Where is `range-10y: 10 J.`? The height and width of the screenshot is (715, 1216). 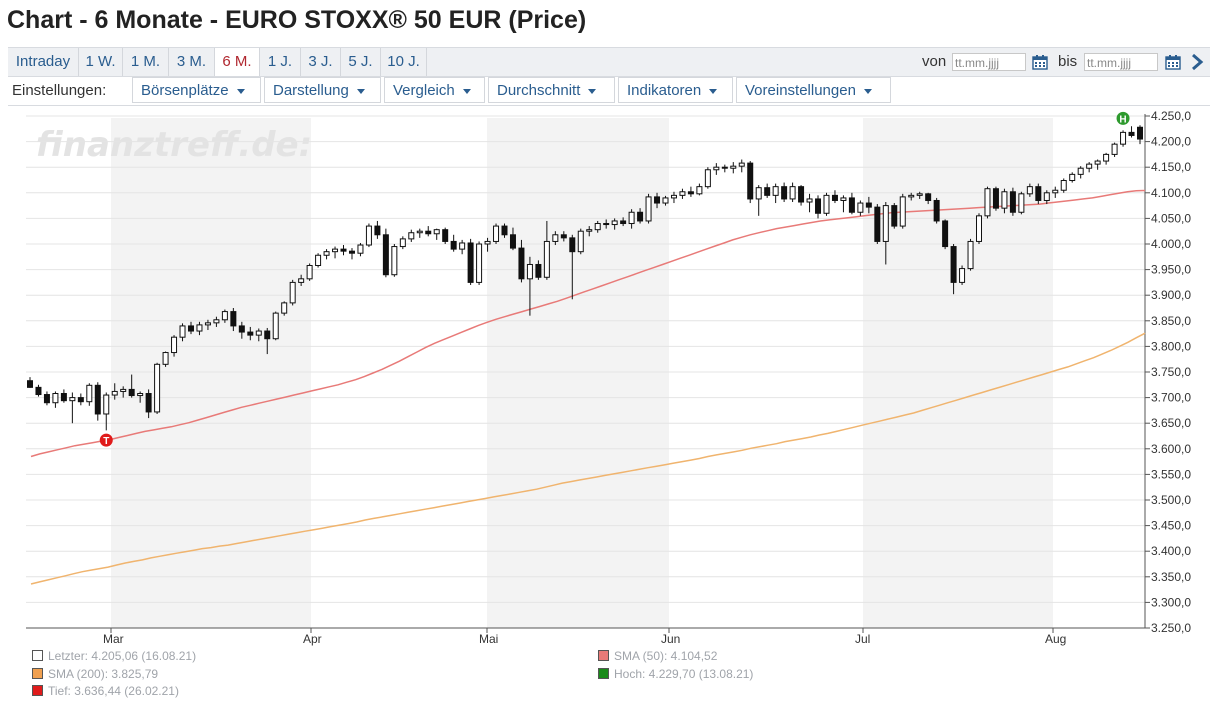
range-10y: 10 J. is located at coordinates (404, 62).